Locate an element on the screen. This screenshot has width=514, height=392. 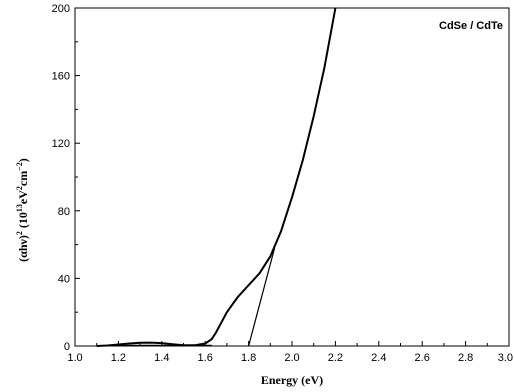
y-tick-label: 80 is located at coordinates (64, 212).